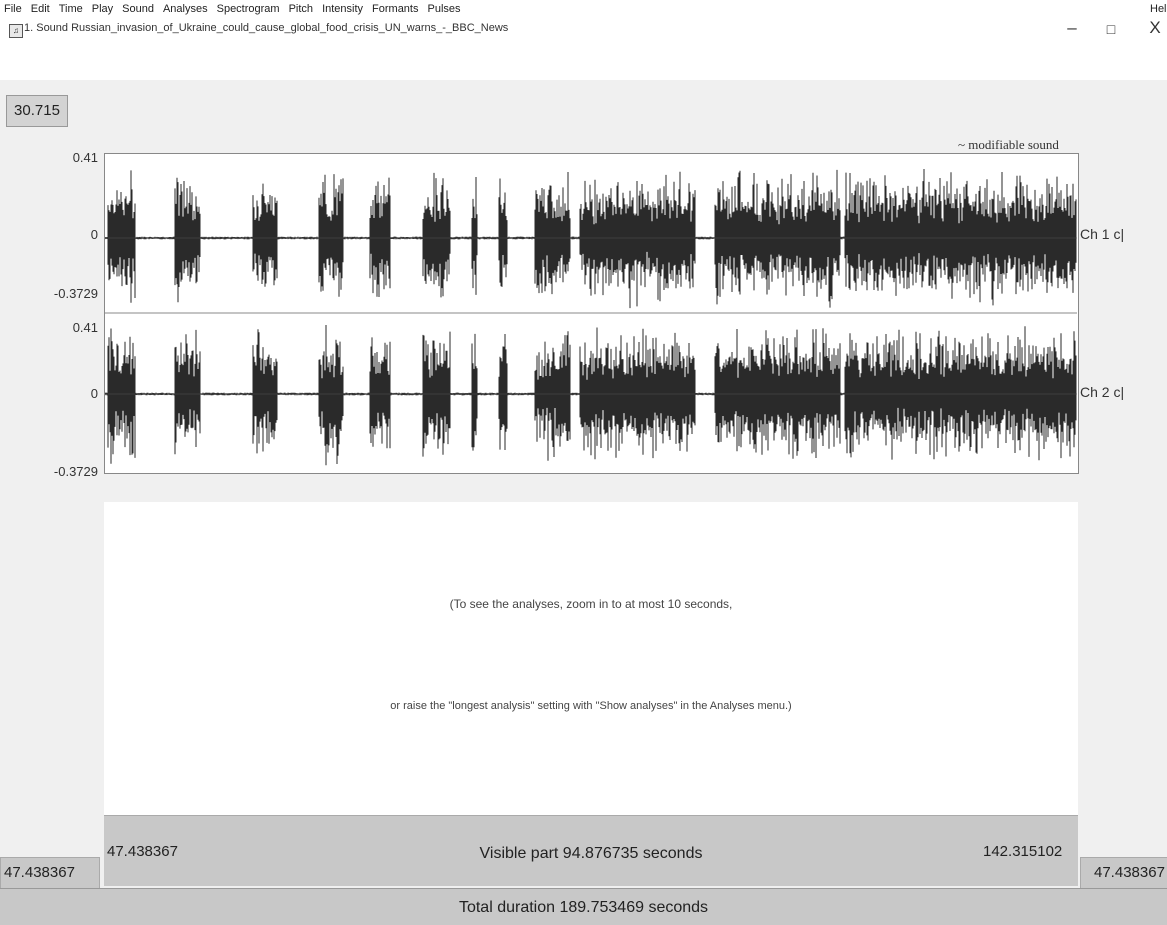 The height and width of the screenshot is (925, 1167). I want to click on menu-help: Help, so click(1158, 9).